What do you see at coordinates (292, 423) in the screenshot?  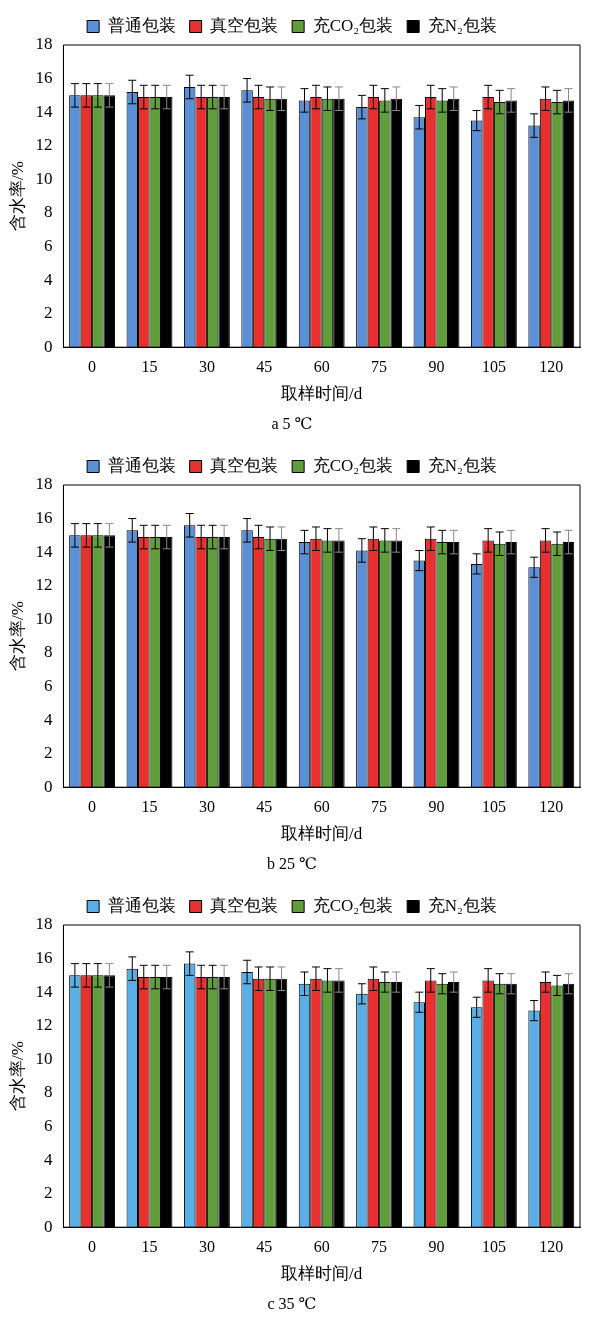 I see `text: a 5 ℃` at bounding box center [292, 423].